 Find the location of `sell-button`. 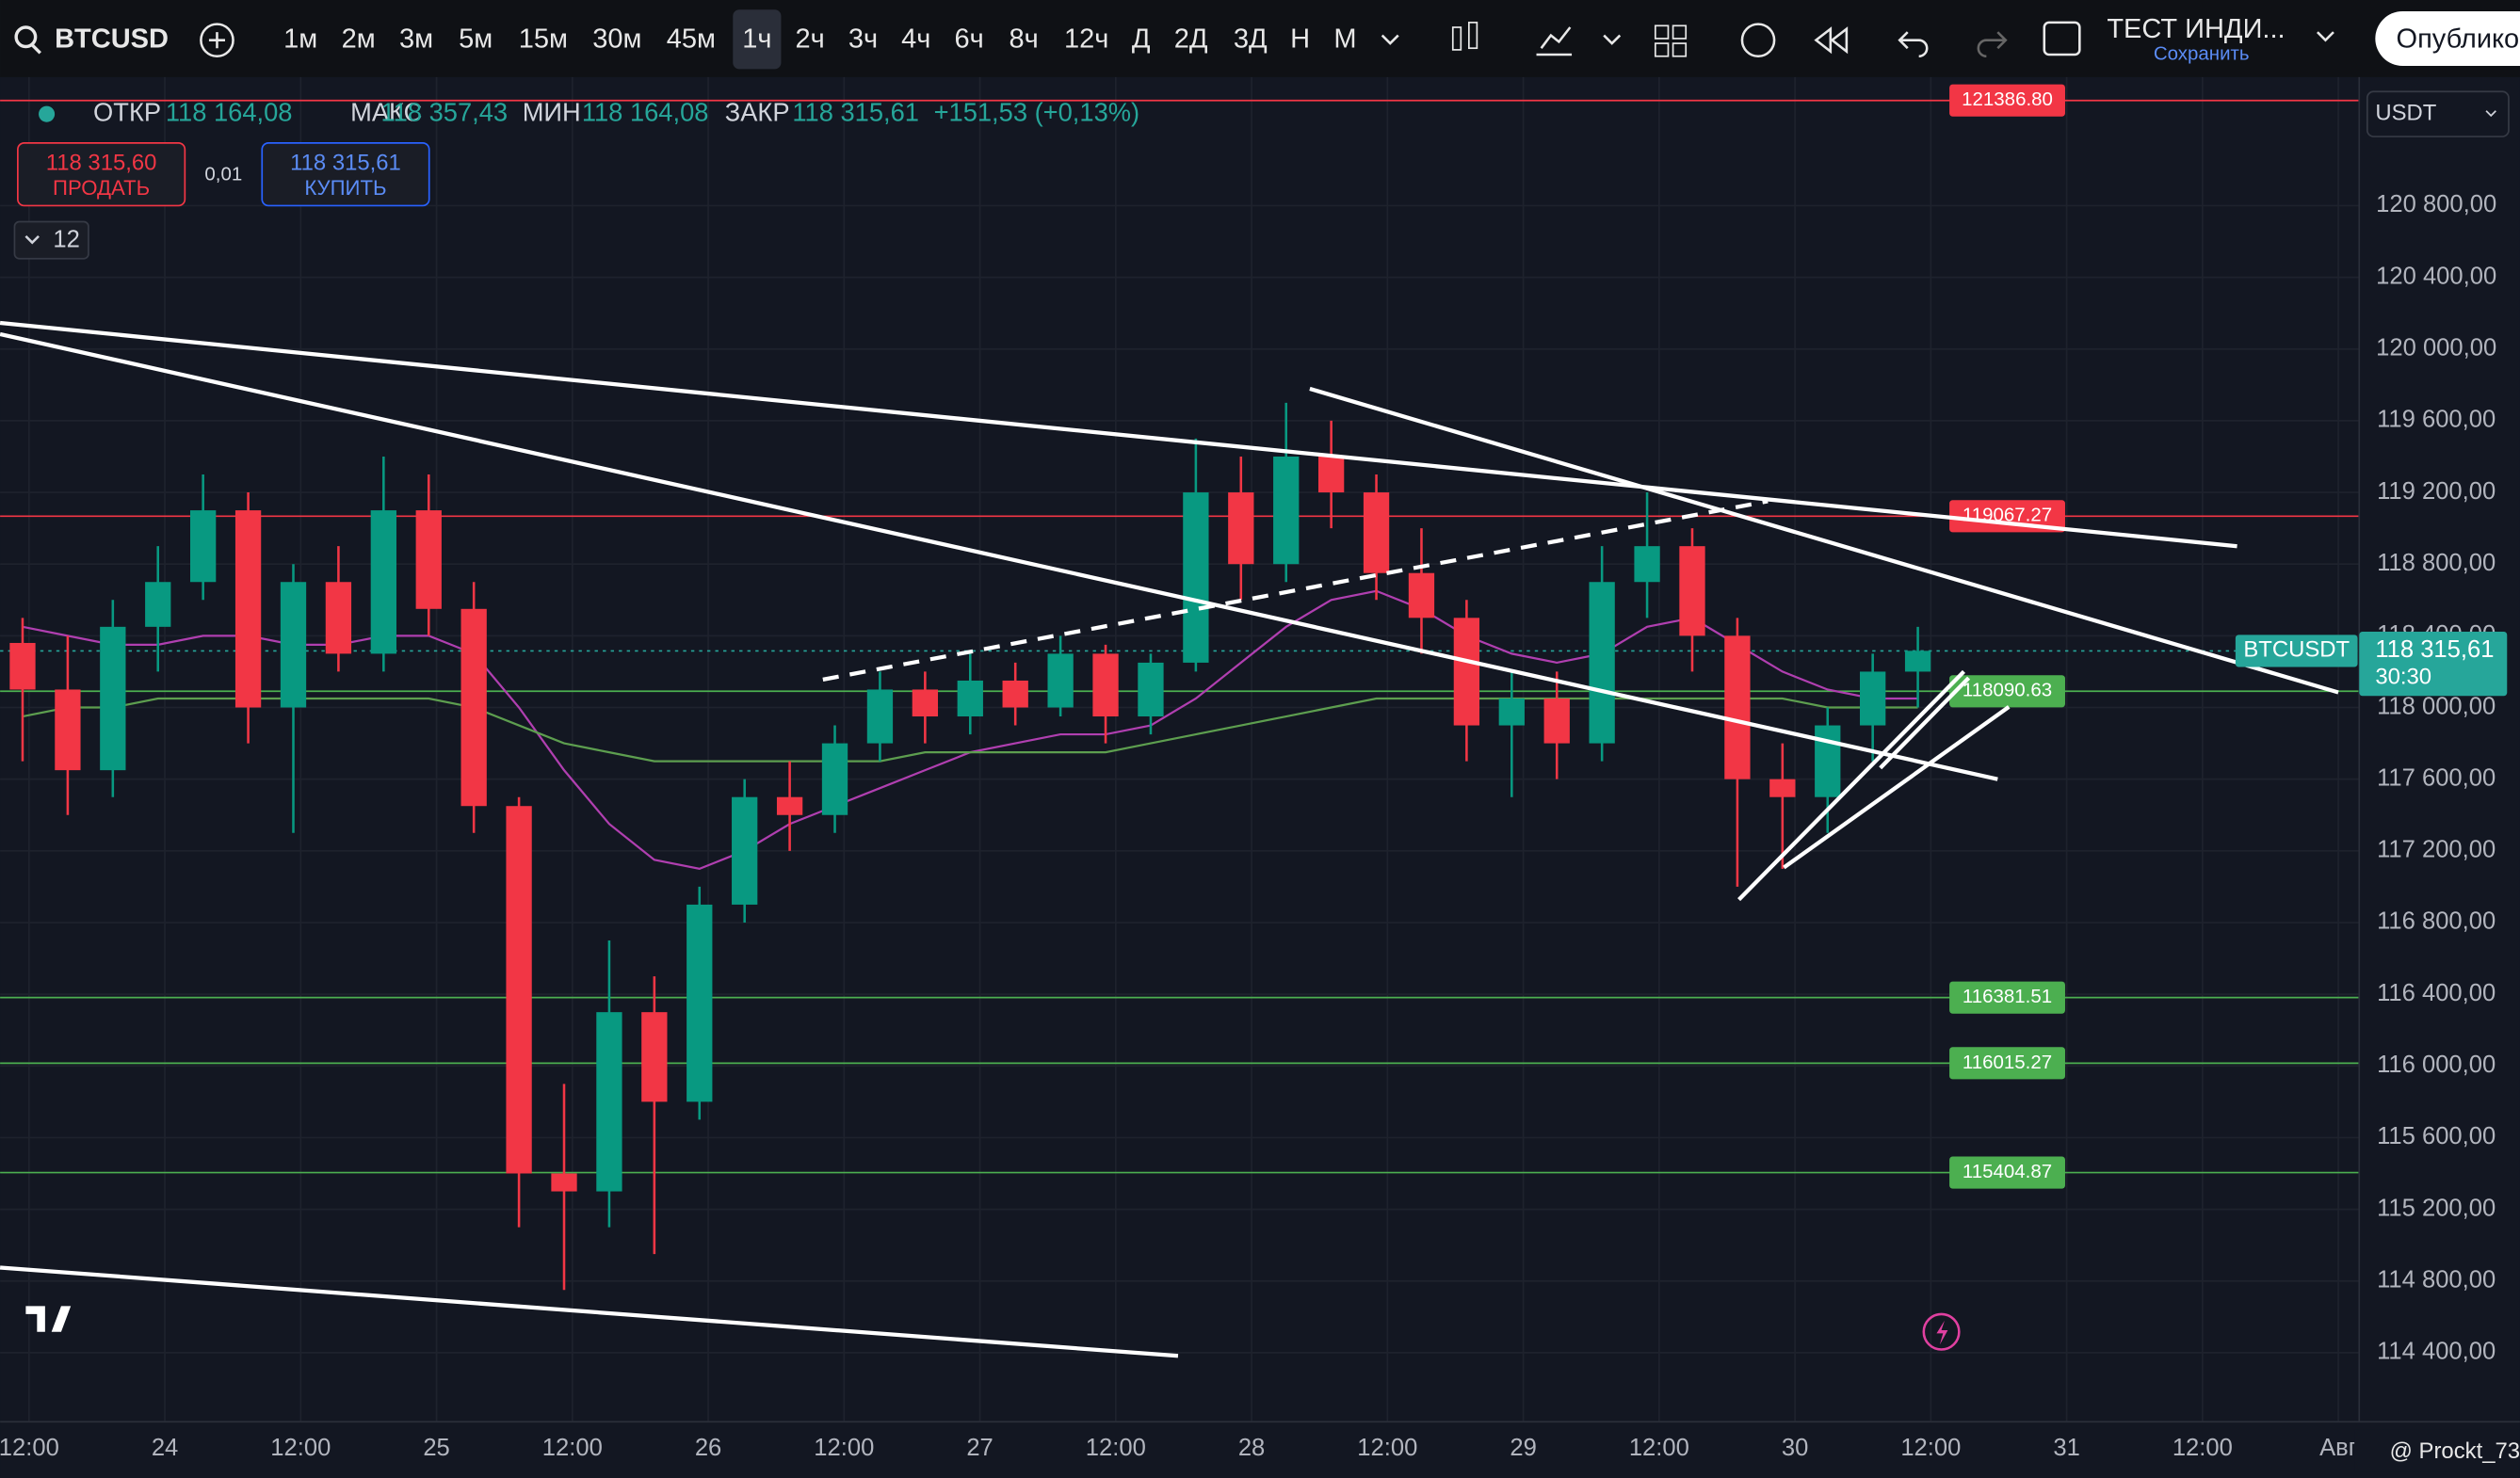

sell-button is located at coordinates (101, 174).